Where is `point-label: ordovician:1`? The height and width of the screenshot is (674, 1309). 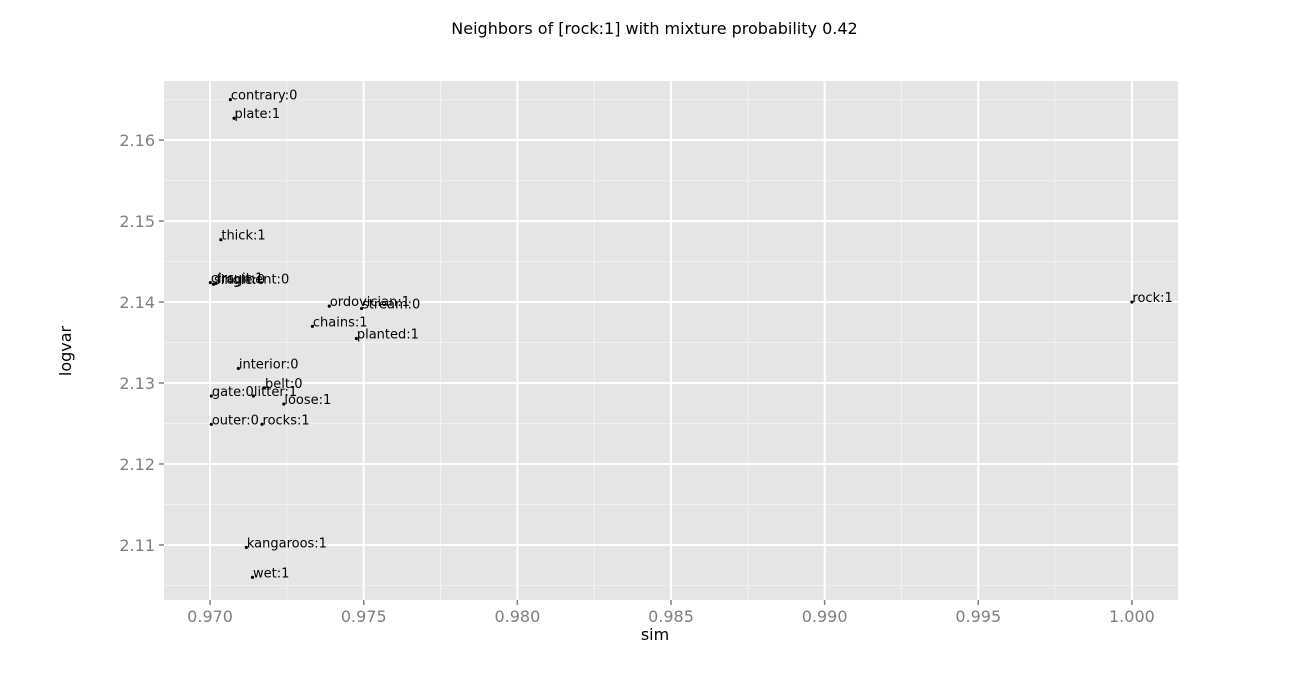 point-label: ordovician:1 is located at coordinates (370, 302).